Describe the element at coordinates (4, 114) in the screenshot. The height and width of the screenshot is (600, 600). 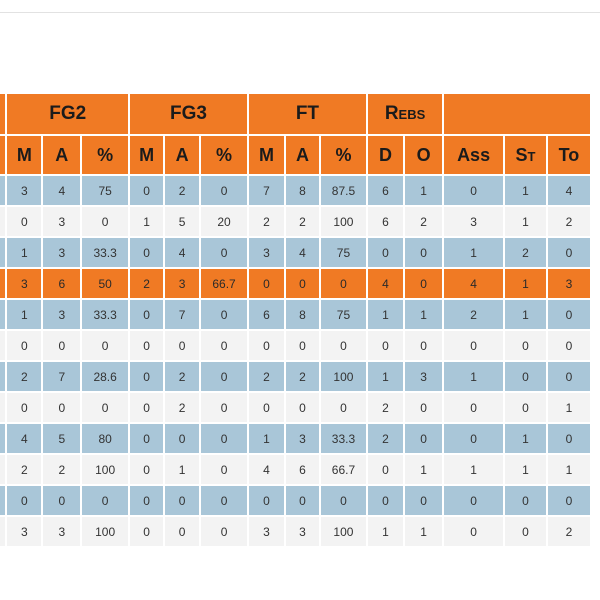
I see `group-header-blank` at that location.